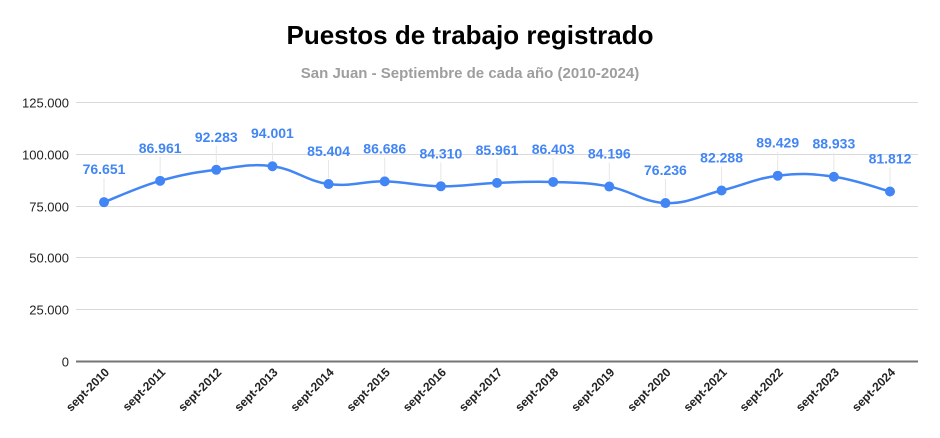 This screenshot has width=940, height=438. Describe the element at coordinates (144, 389) in the screenshot. I see `x-tick-label: sept-2011` at that location.